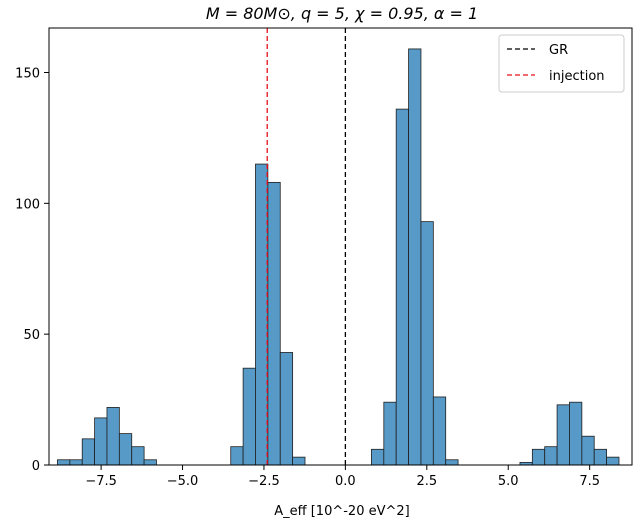 The height and width of the screenshot is (524, 634). What do you see at coordinates (264, 481) in the screenshot?
I see `x-tick-label: −2.5` at bounding box center [264, 481].